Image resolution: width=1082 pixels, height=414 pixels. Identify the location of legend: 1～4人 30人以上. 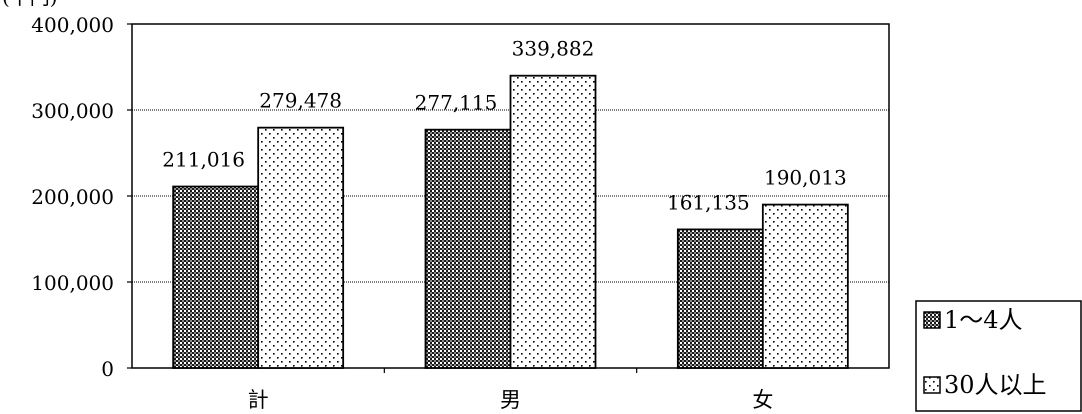
(998, 356).